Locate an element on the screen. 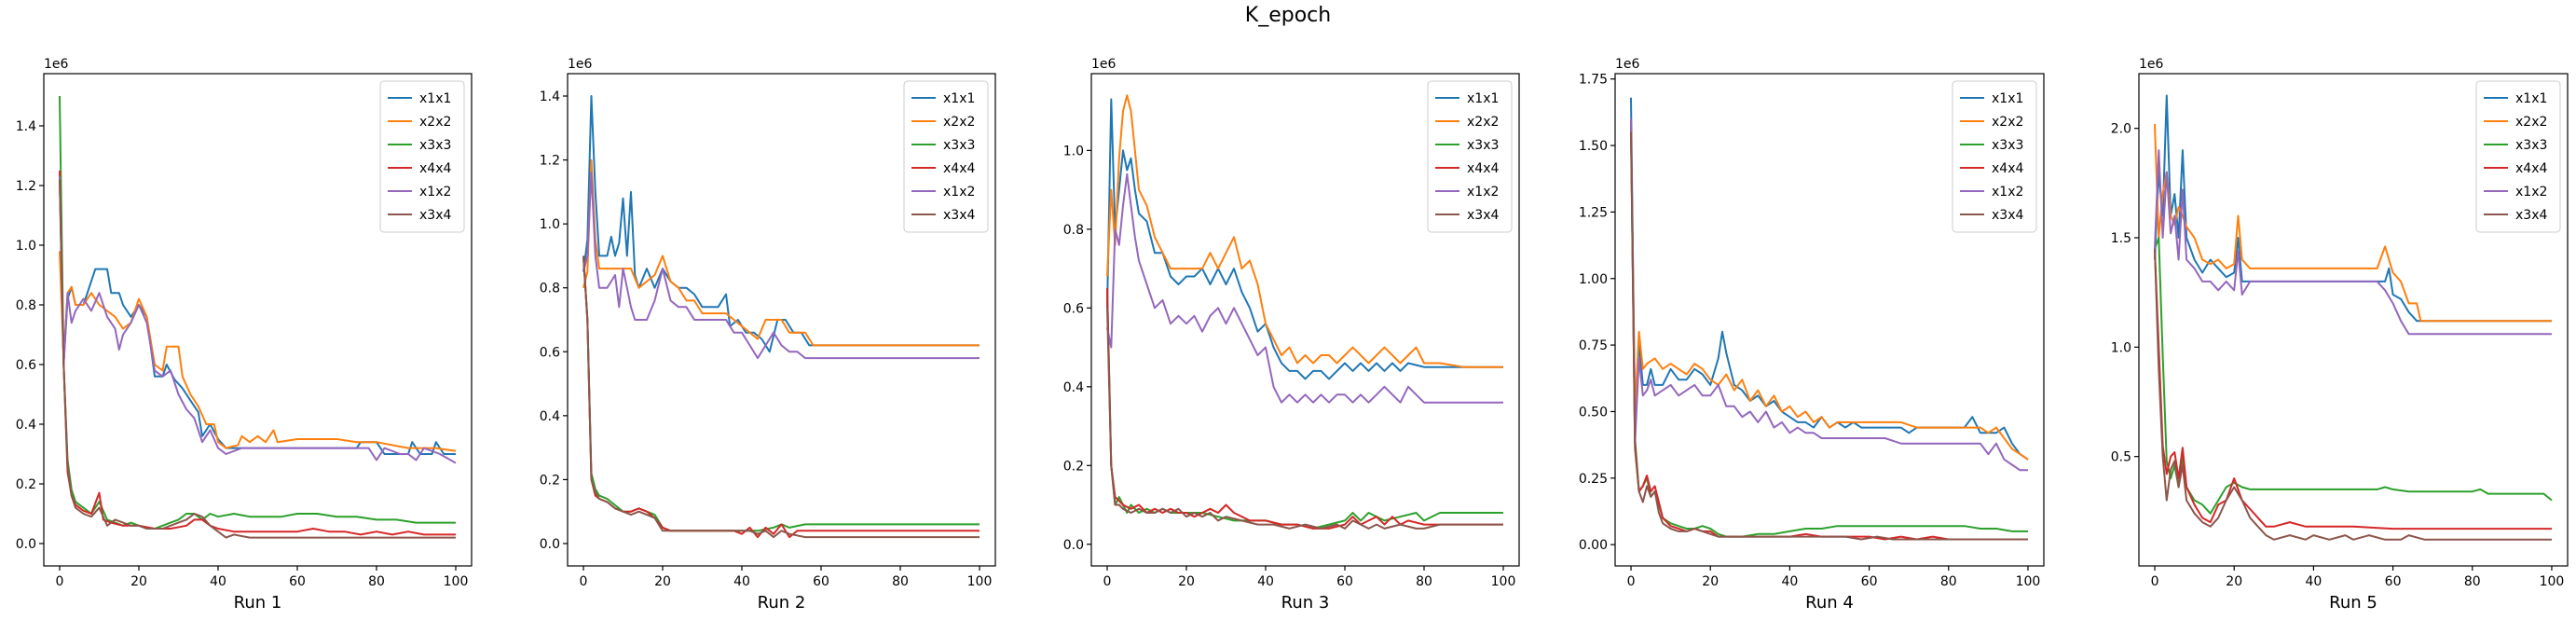 This screenshot has width=2576, height=620. chart-1-series-x1x2 is located at coordinates (258, 320).